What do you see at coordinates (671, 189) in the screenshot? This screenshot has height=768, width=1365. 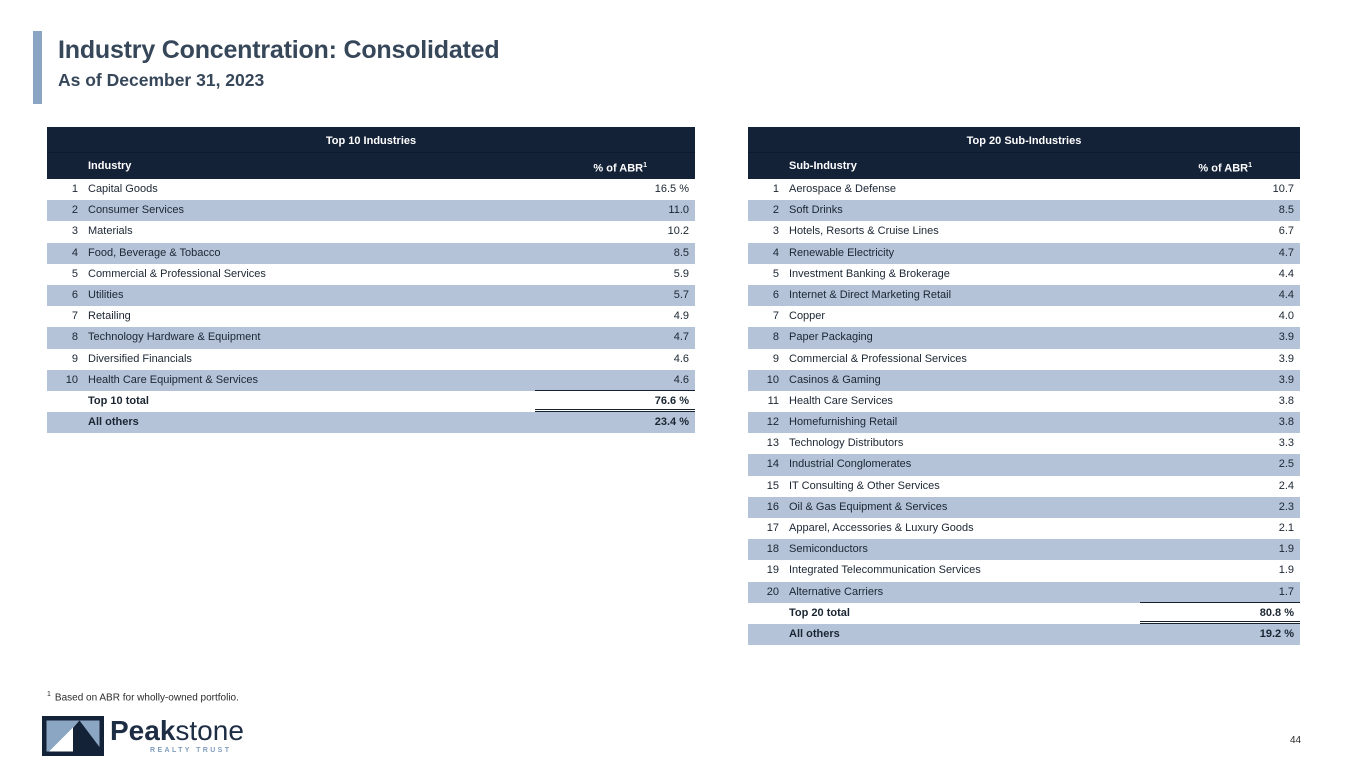 I see `row-abr-value: 16.5 %` at bounding box center [671, 189].